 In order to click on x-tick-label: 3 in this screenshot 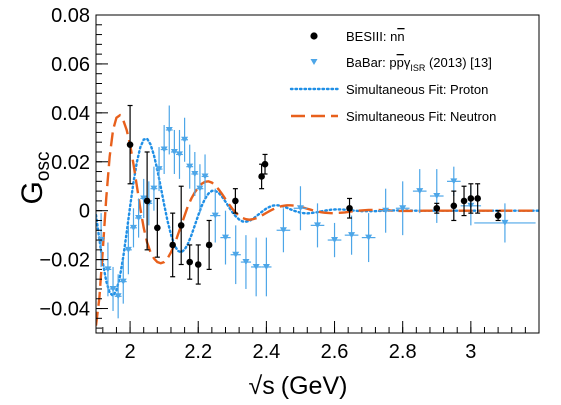, I will do `click(470, 352)`.